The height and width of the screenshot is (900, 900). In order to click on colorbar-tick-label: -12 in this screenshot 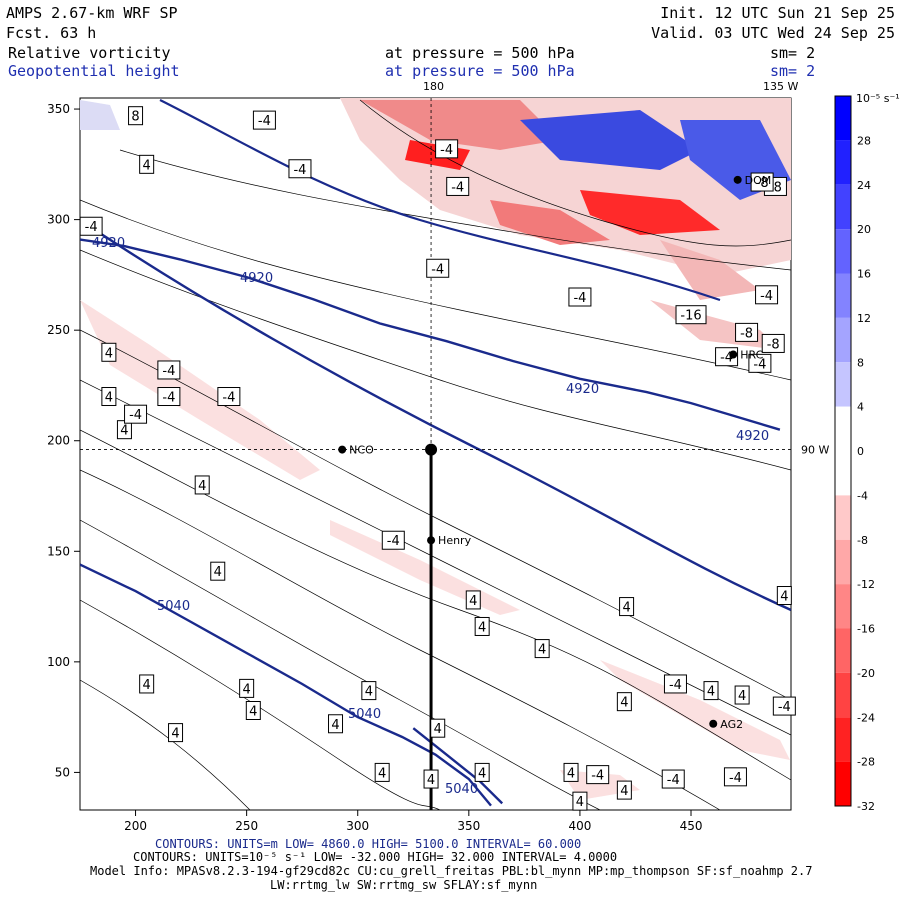, I will do `click(866, 584)`.